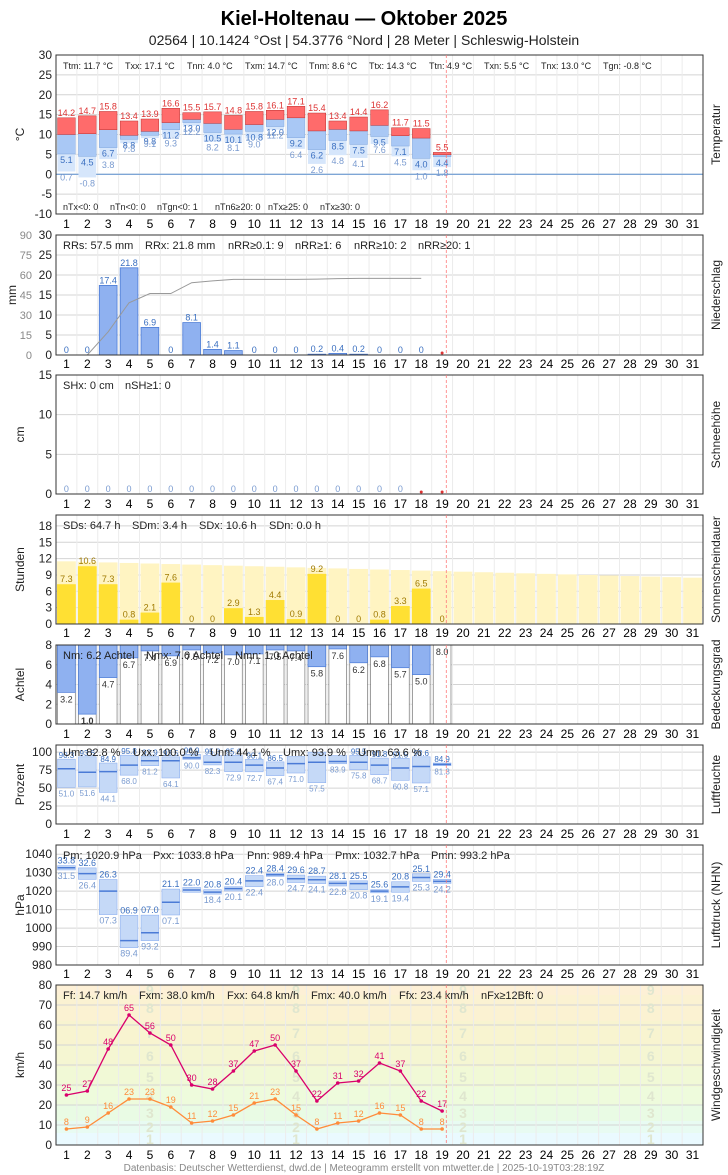  I want to click on x-tick-label: 31, so click(693, 974).